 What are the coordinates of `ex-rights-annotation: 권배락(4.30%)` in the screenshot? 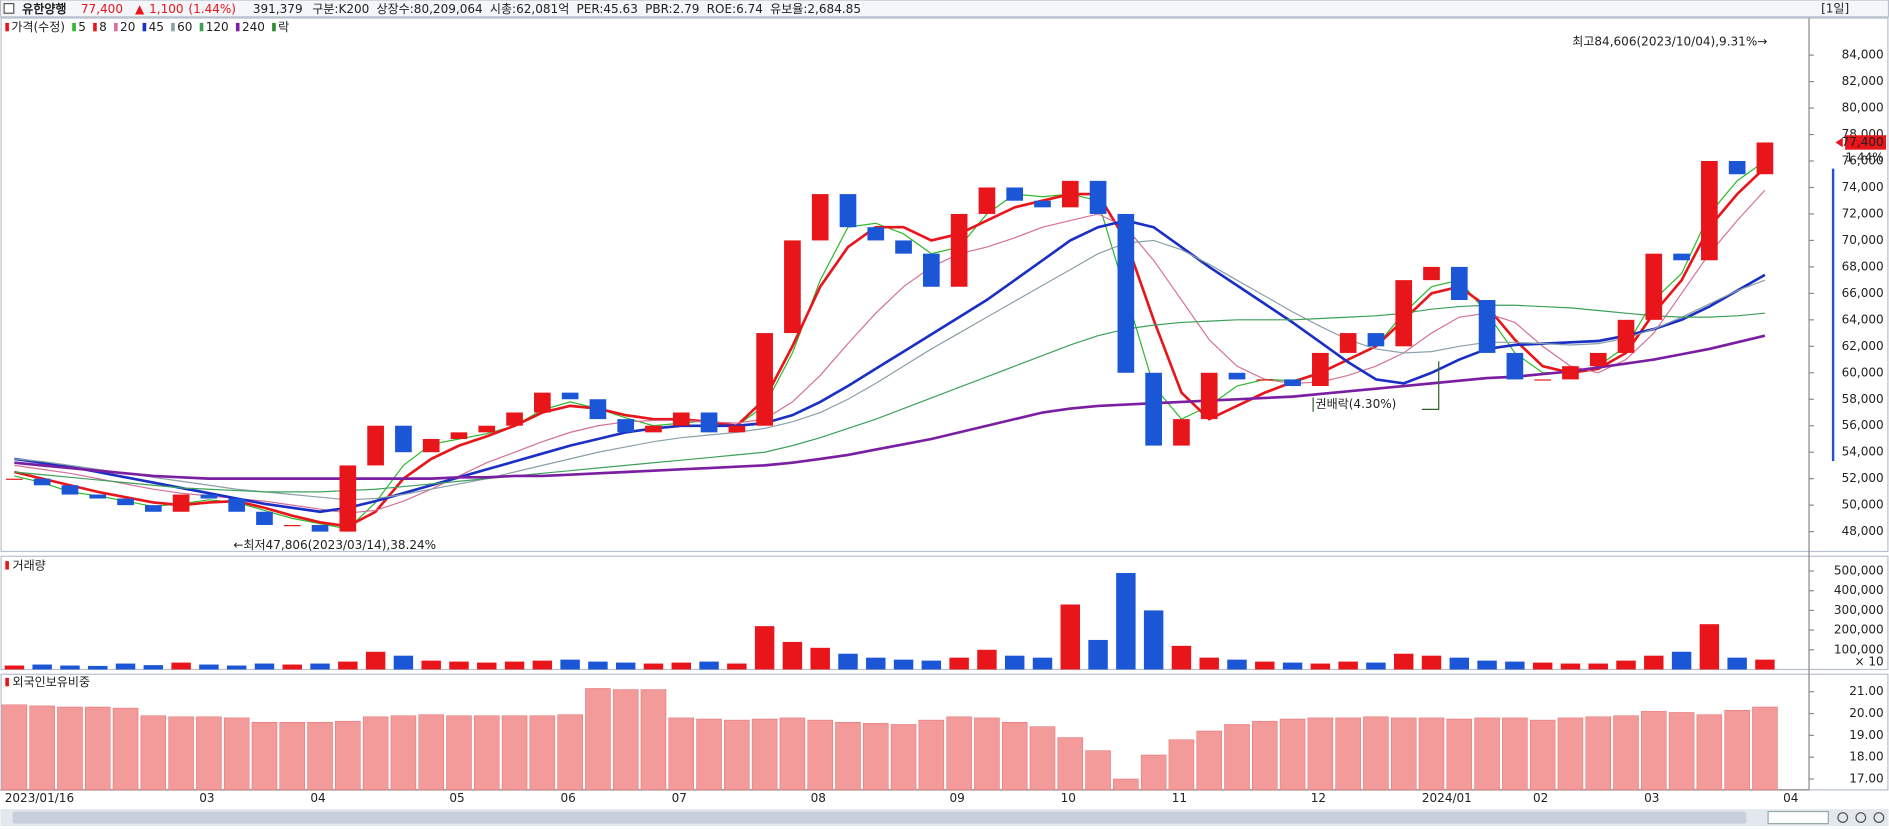 It's located at (1356, 404).